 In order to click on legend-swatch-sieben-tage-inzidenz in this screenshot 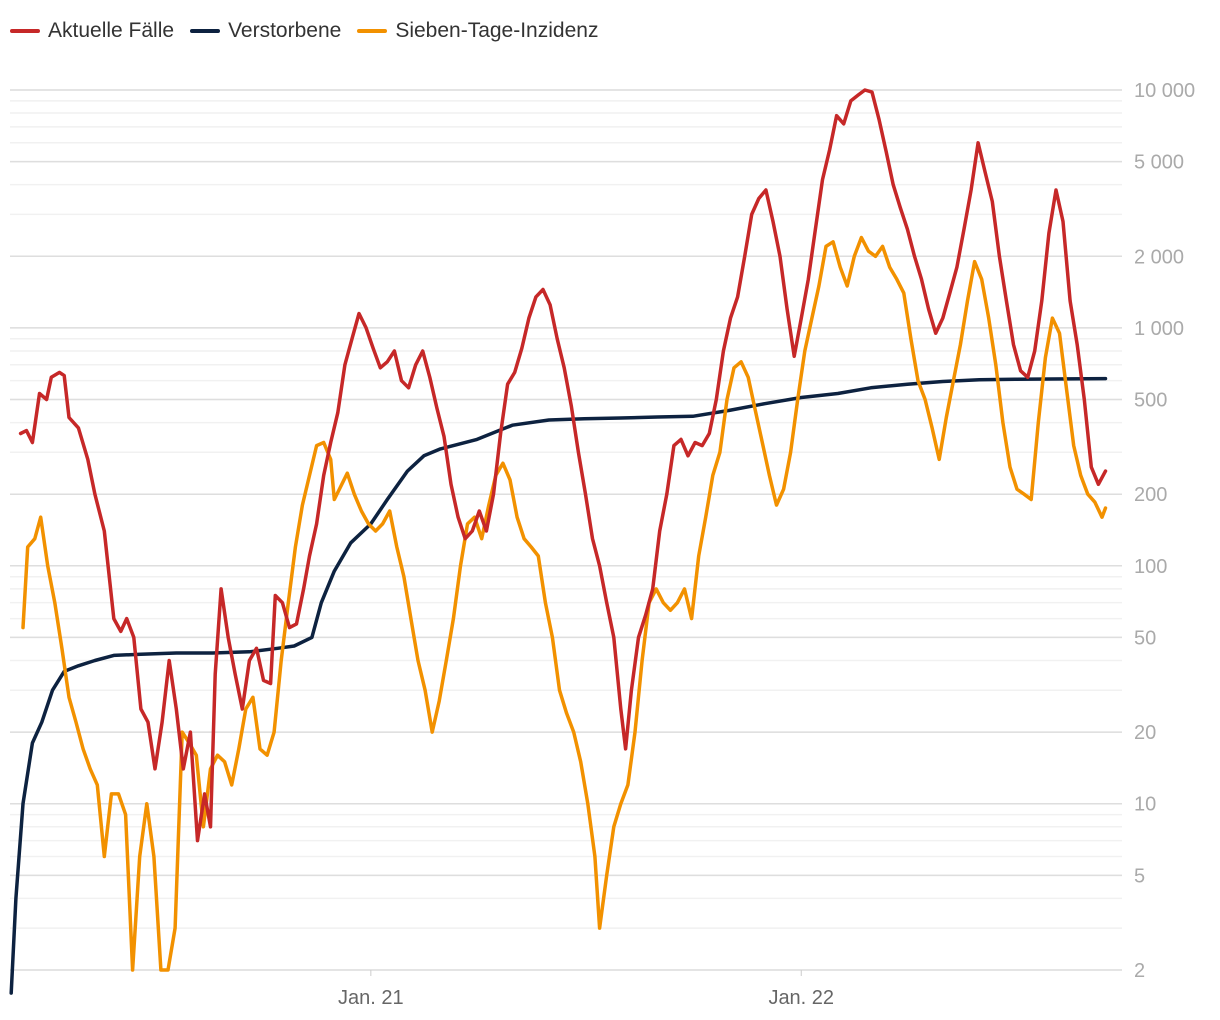, I will do `click(372, 31)`.